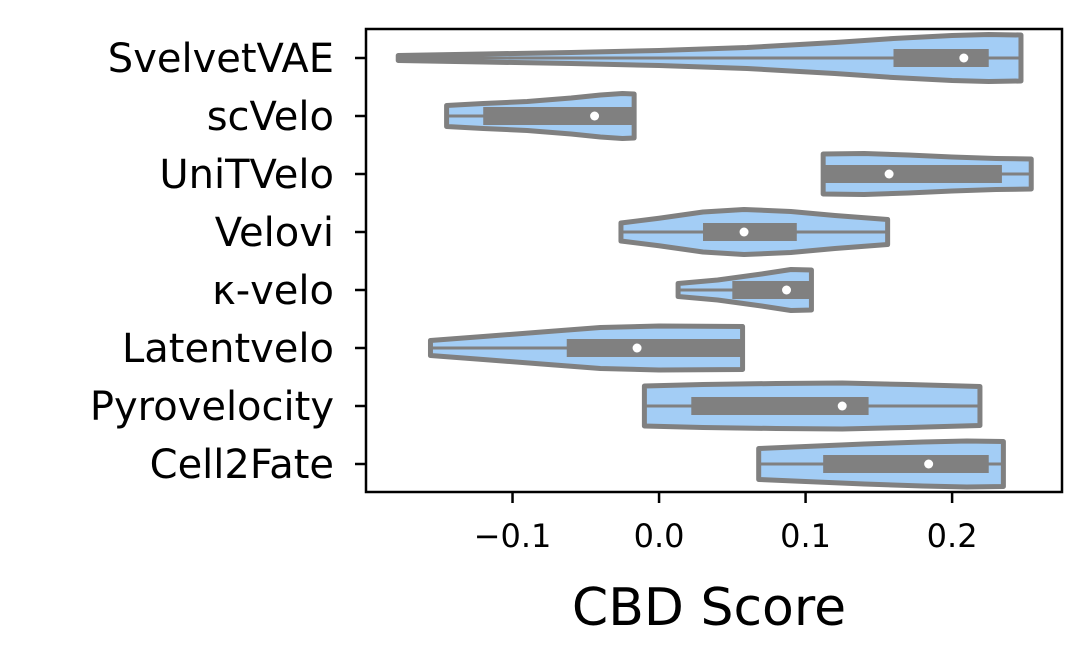 The width and height of the screenshot is (1092, 669). Describe the element at coordinates (221, 59) in the screenshot. I see `y-tick-label: SvelvetVAE` at that location.